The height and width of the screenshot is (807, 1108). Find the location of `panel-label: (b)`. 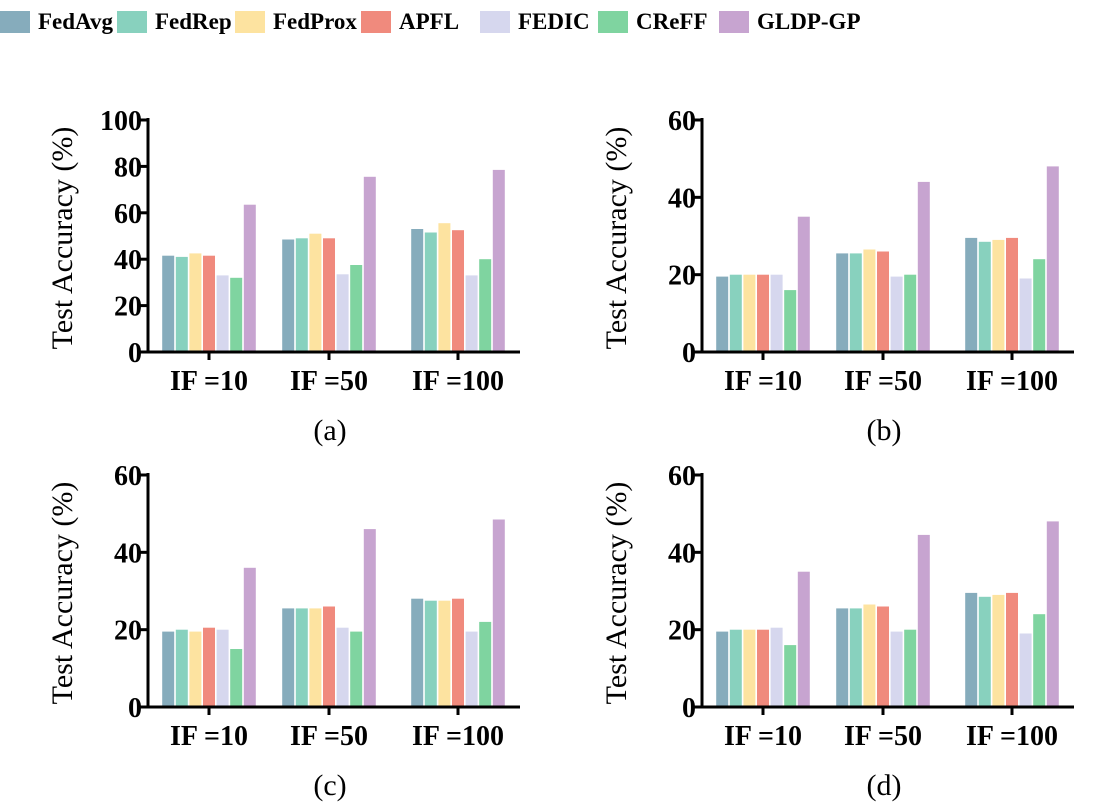

panel-label: (b) is located at coordinates (884, 430).